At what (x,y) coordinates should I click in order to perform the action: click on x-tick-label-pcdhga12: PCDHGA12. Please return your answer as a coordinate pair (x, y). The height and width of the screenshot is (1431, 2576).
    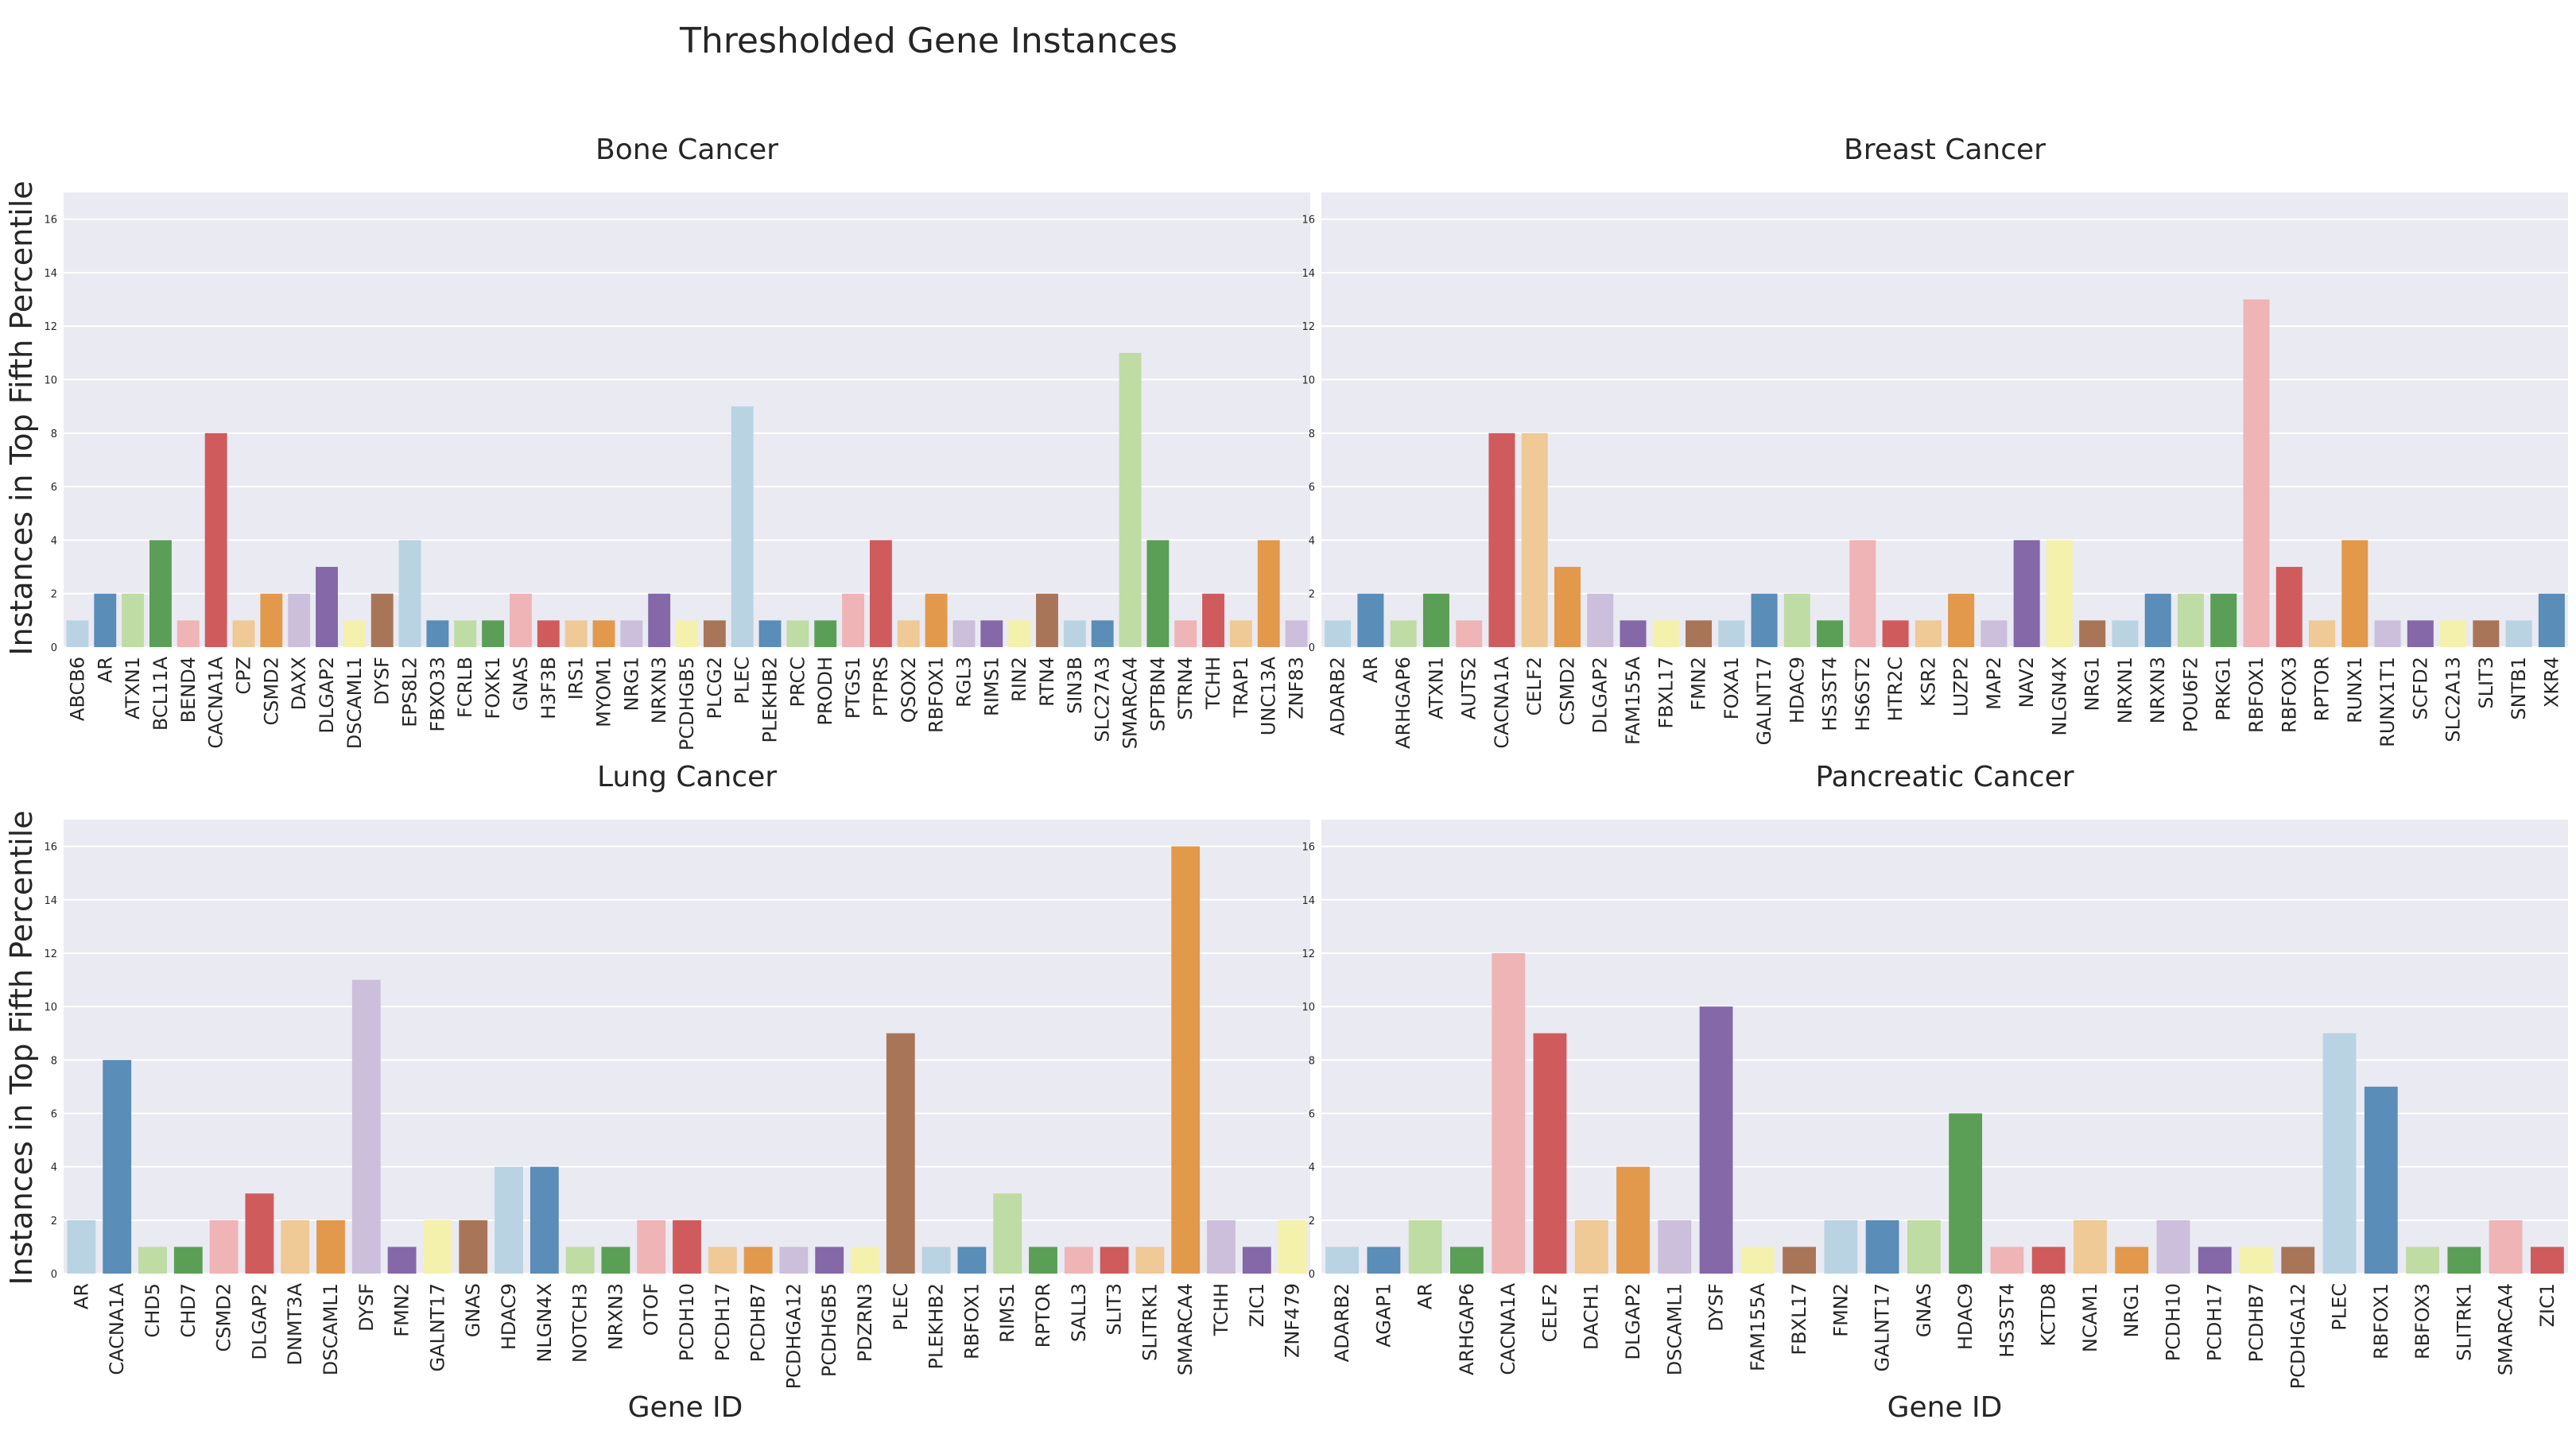
    Looking at the image, I should click on (793, 1336).